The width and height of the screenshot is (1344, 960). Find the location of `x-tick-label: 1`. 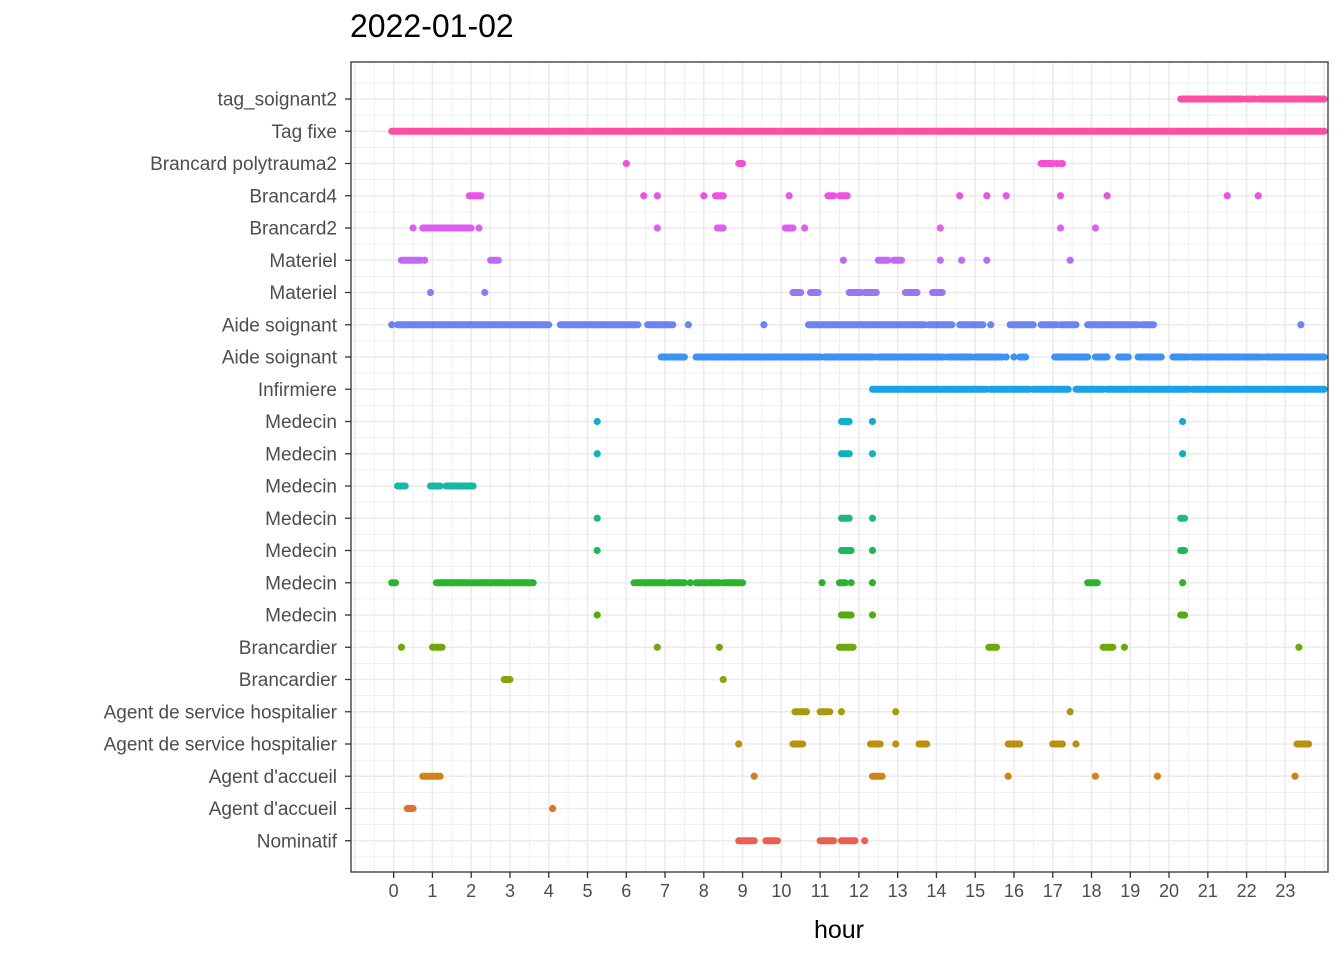

x-tick-label: 1 is located at coordinates (432, 891).